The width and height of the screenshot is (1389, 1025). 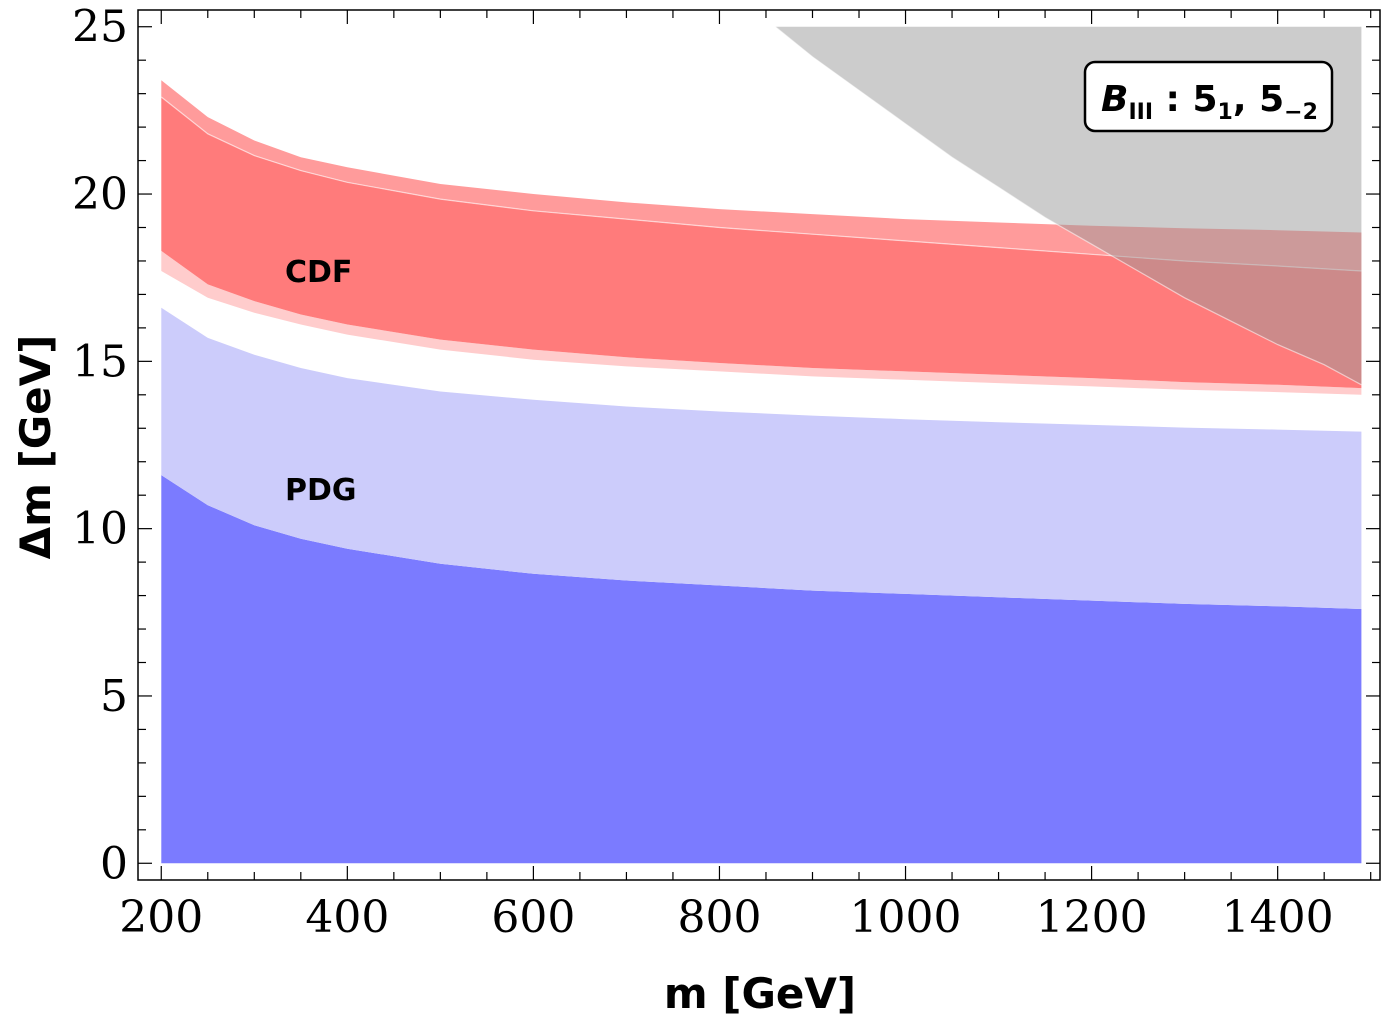 What do you see at coordinates (1092, 917) in the screenshot?
I see `x-tick-label: 1200` at bounding box center [1092, 917].